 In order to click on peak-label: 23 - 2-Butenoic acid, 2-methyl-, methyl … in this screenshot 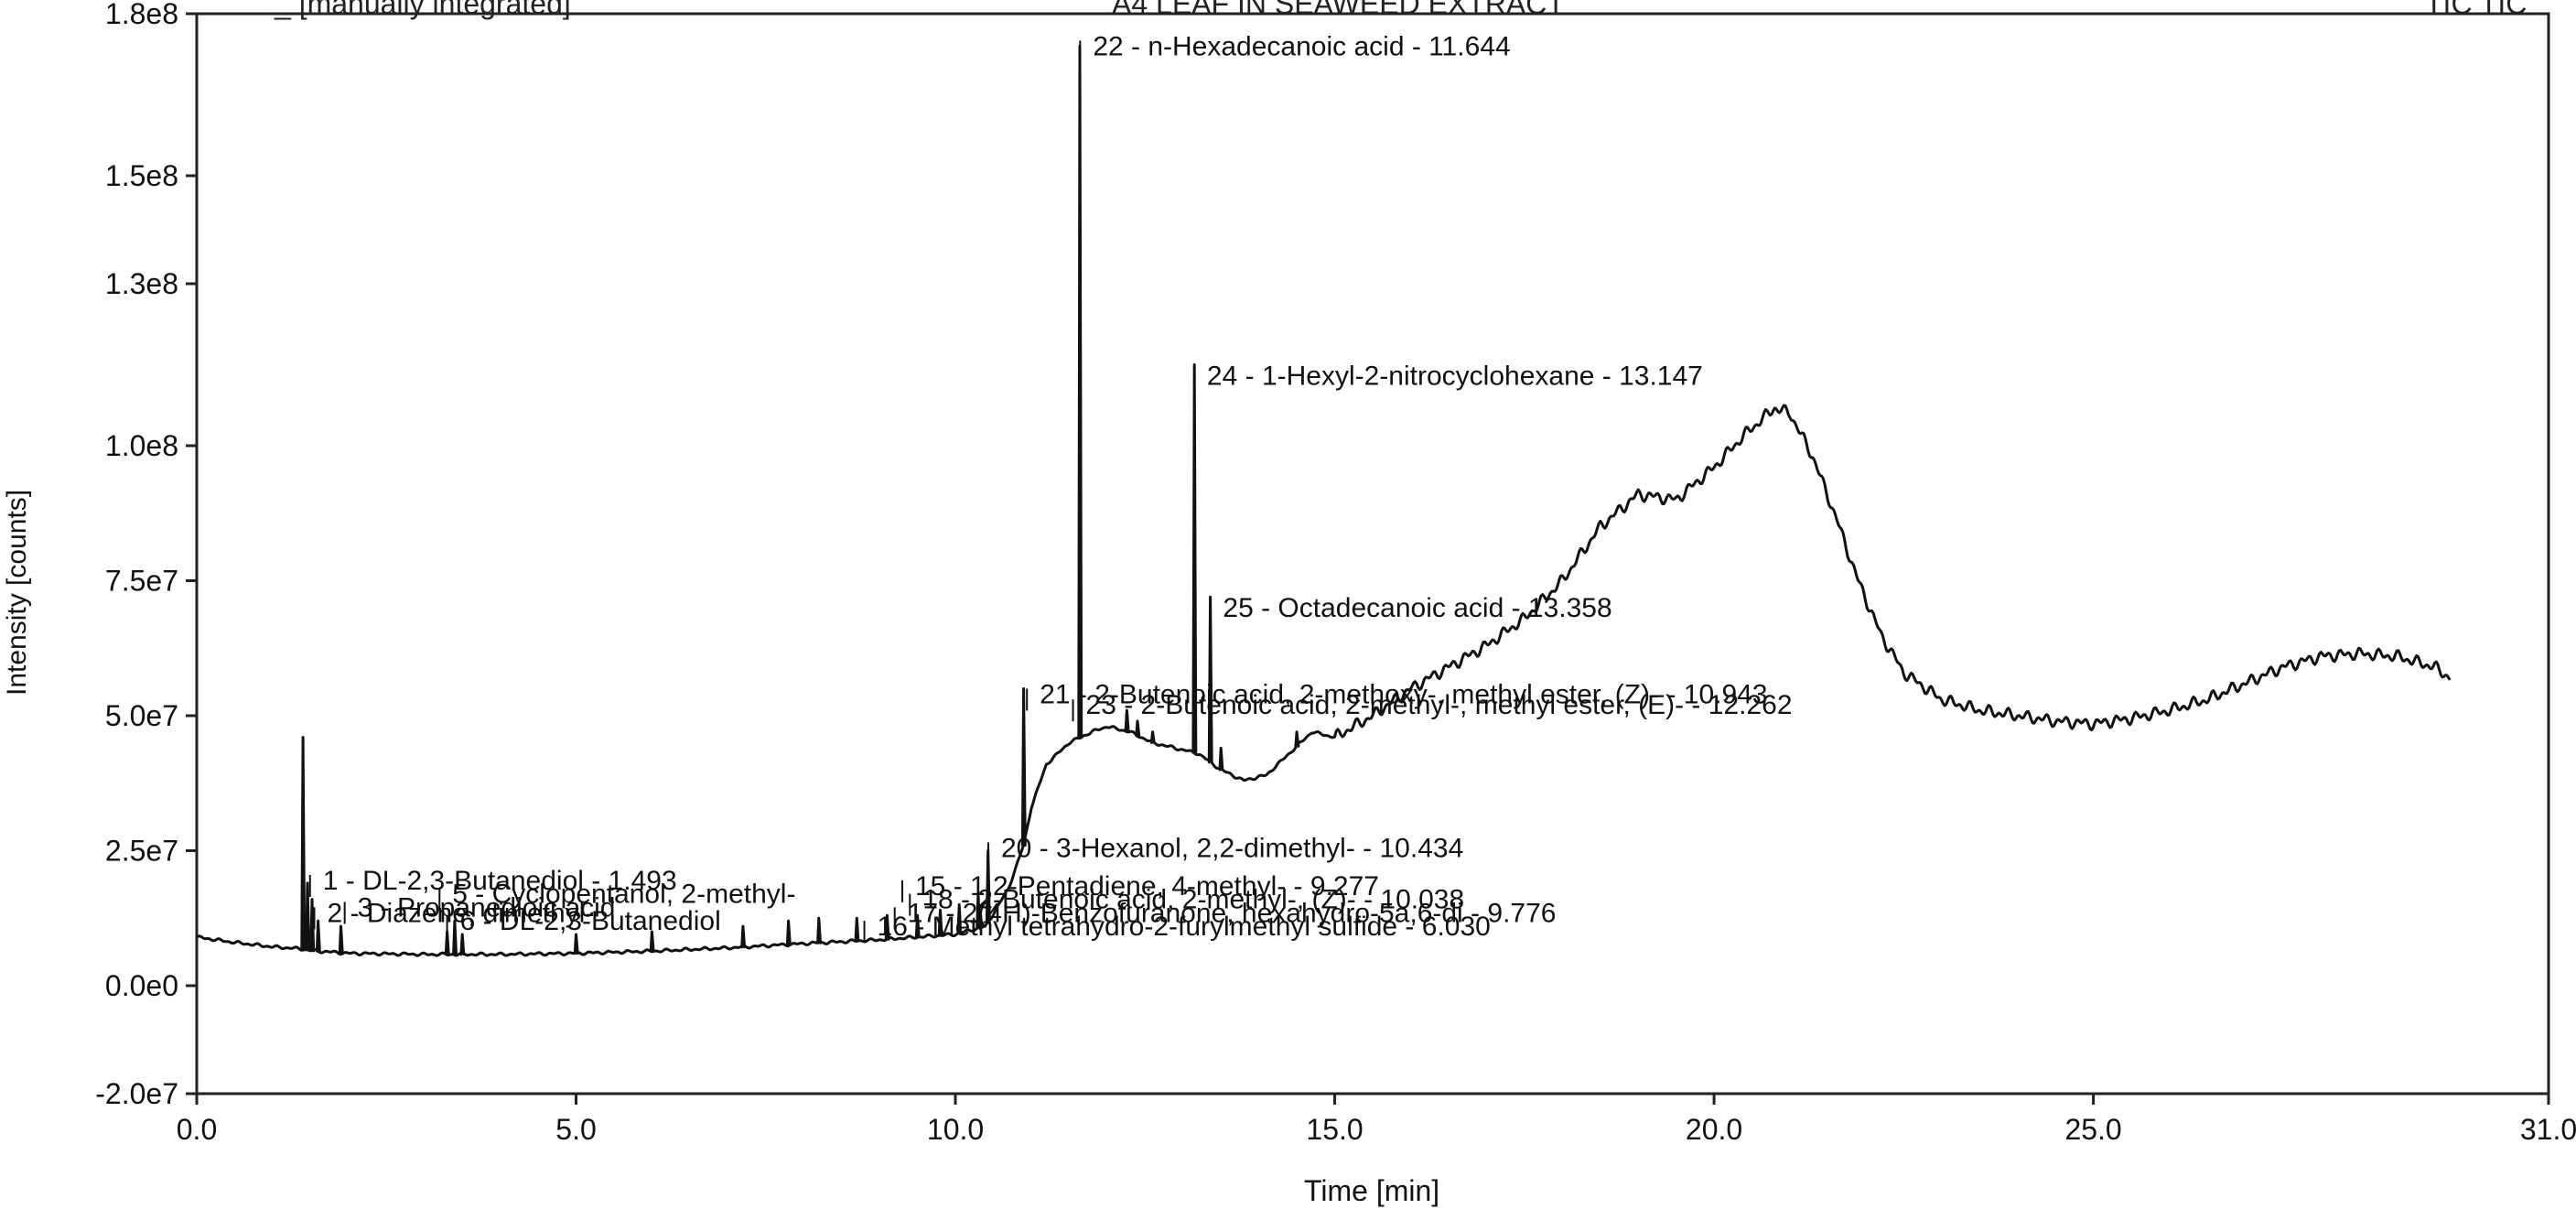, I will do `click(1439, 705)`.